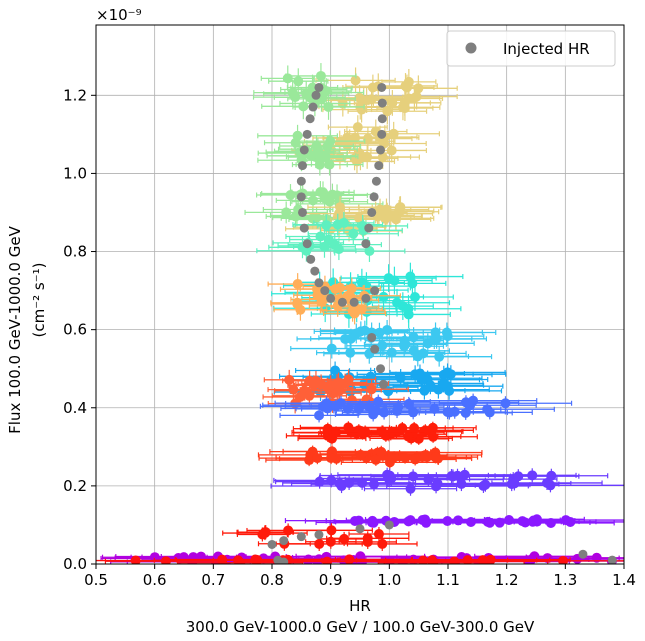 This screenshot has width=645, height=641. Describe the element at coordinates (75, 173) in the screenshot. I see `y-tick-label: 1.0` at that location.